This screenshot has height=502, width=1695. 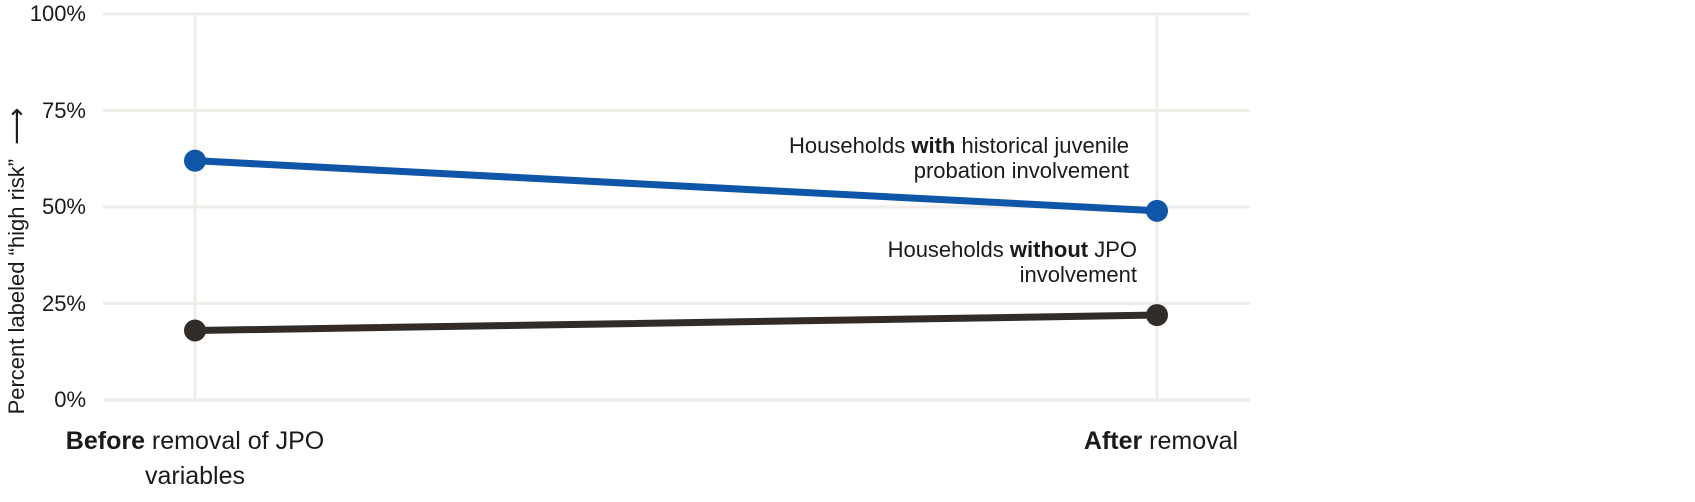 I want to click on series-label-without-jpo-line1: Households without JPO, so click(x=1012, y=249).